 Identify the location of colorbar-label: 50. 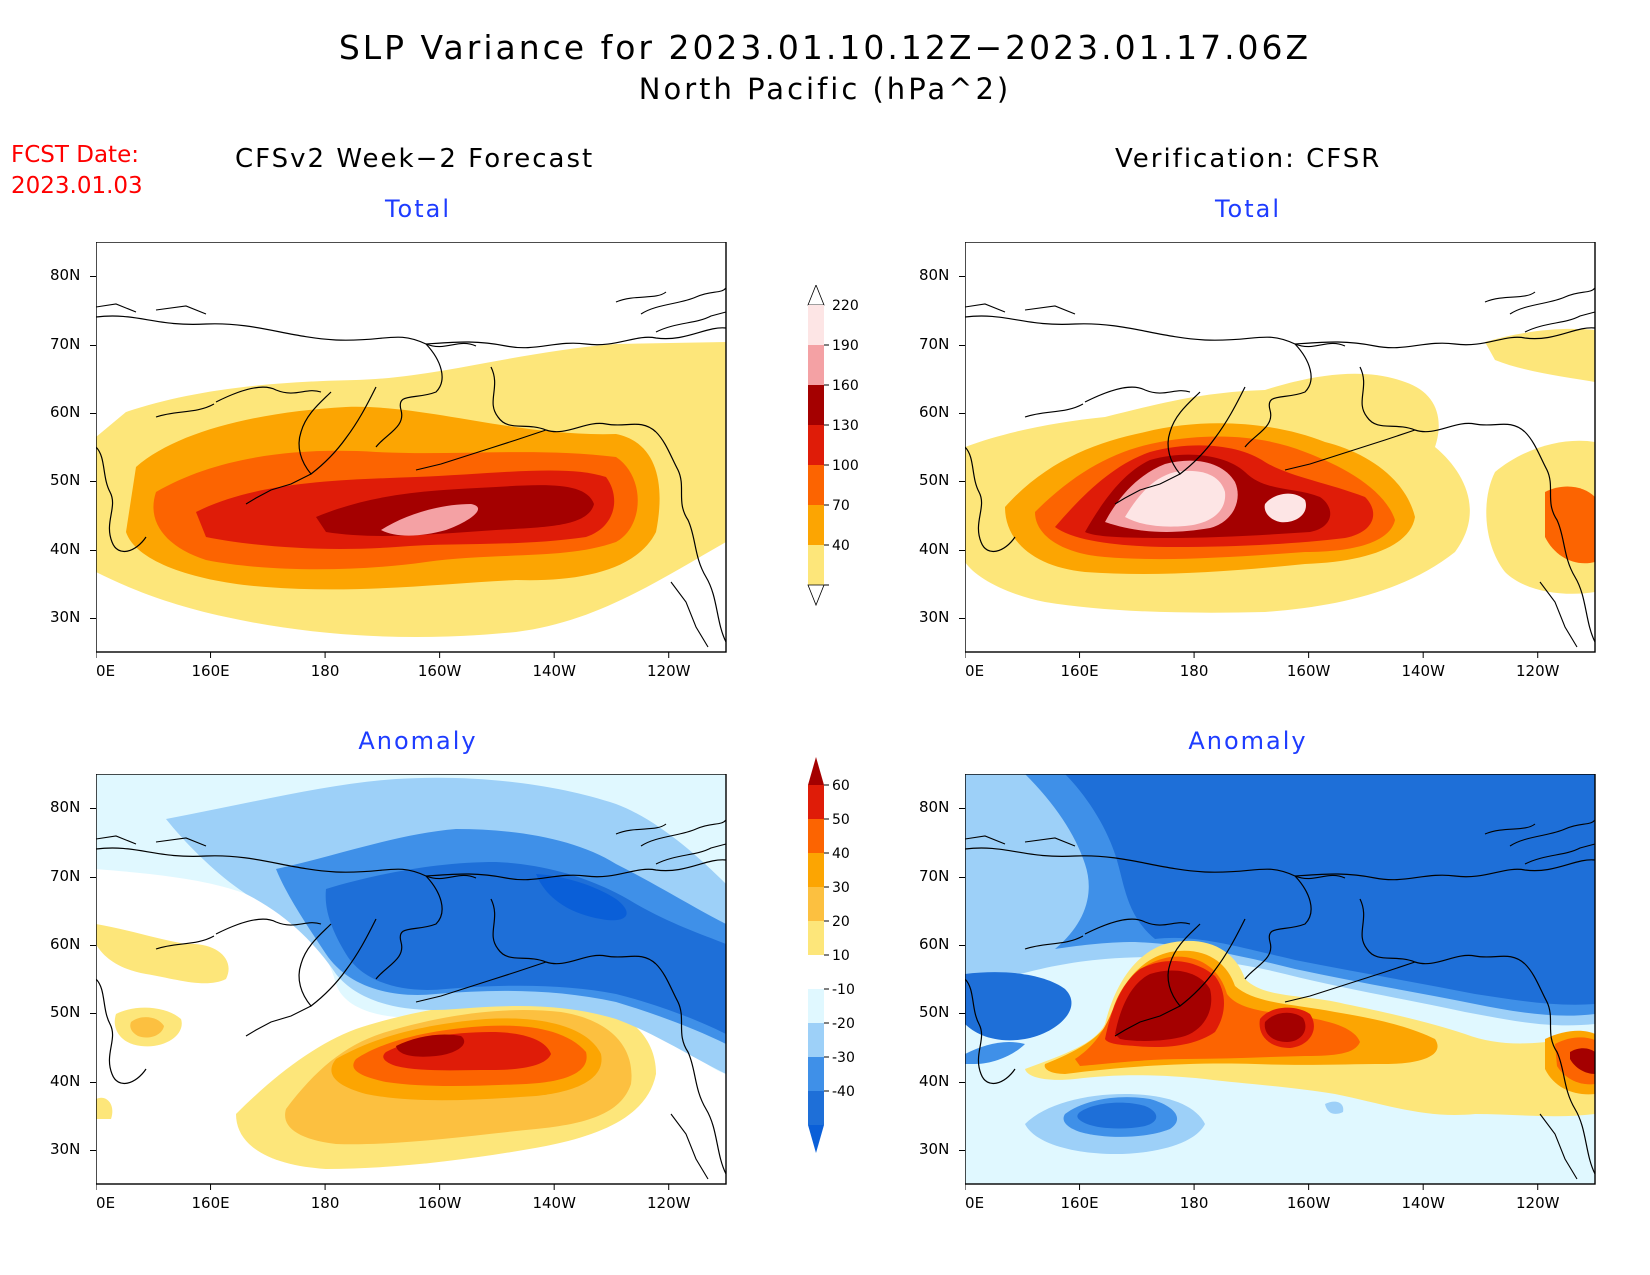
(841, 820).